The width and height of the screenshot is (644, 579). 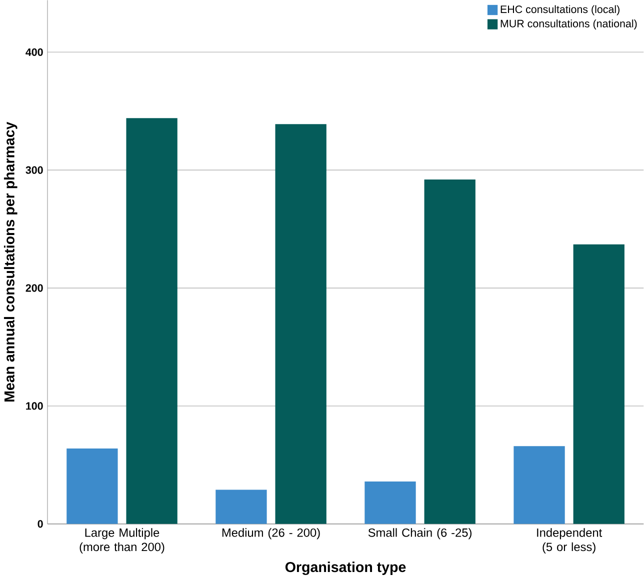 What do you see at coordinates (34, 52) in the screenshot?
I see `y-tick-label: 400` at bounding box center [34, 52].